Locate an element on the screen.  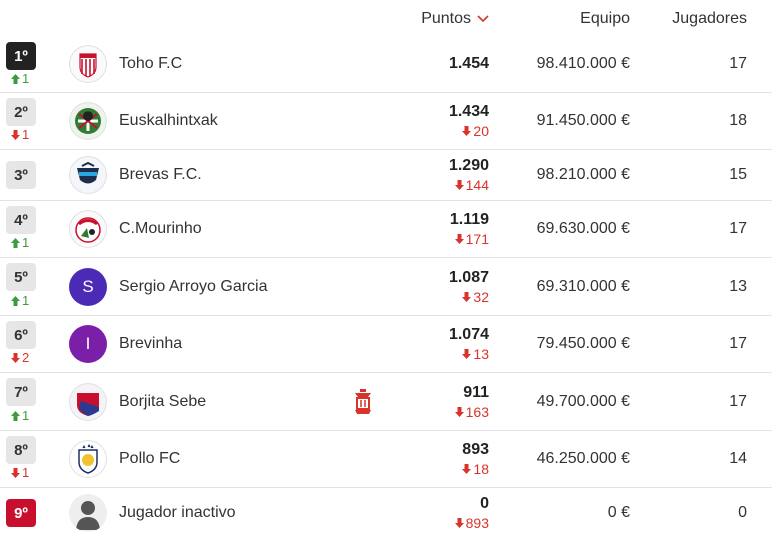
position-change-down: 2 is located at coordinates (19, 357).